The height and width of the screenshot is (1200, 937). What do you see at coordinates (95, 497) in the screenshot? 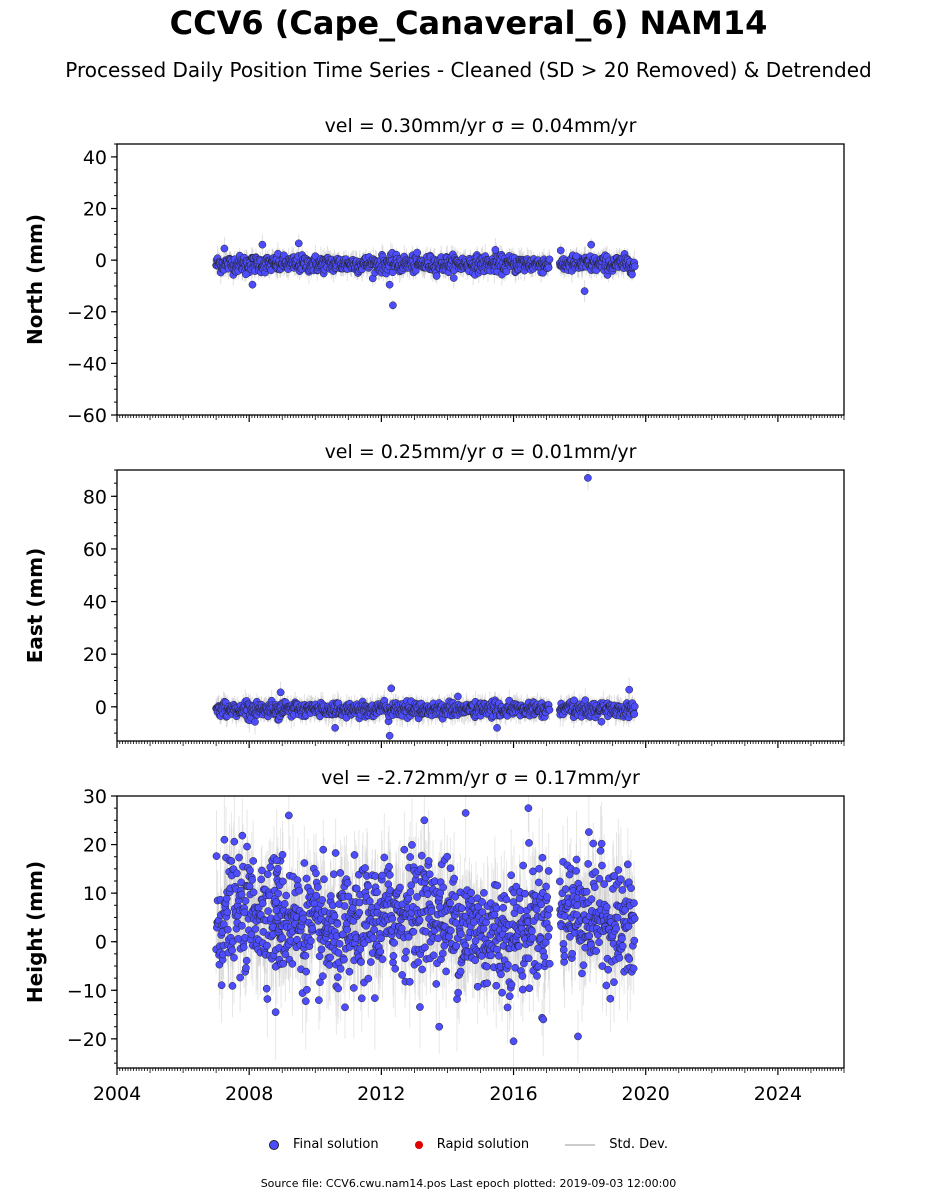
I see `y-tick-label: 80` at bounding box center [95, 497].